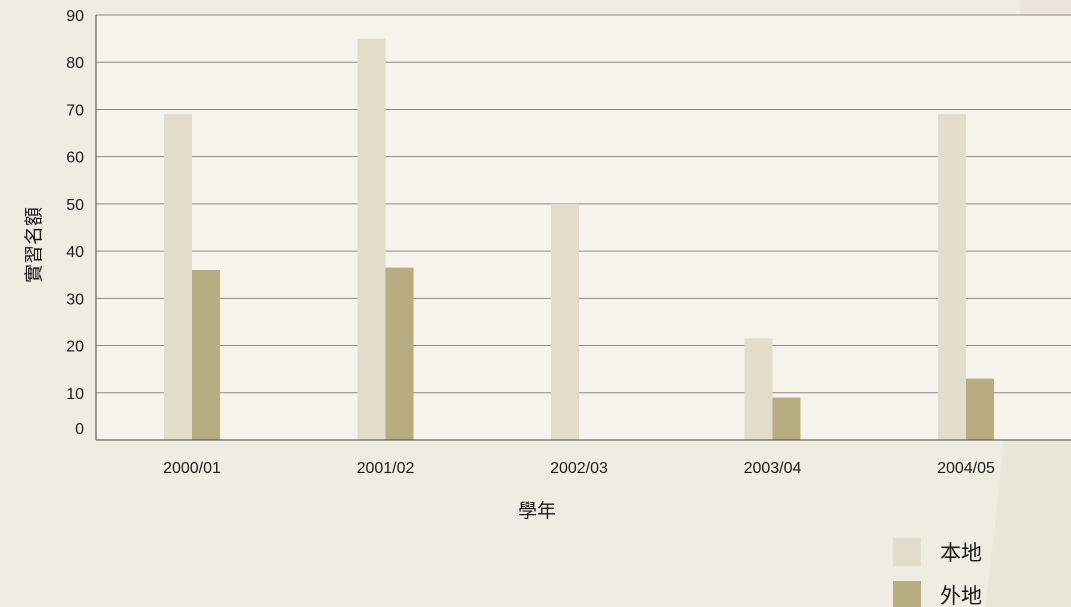  I want to click on x-tick-label: 2003/04, so click(773, 468).